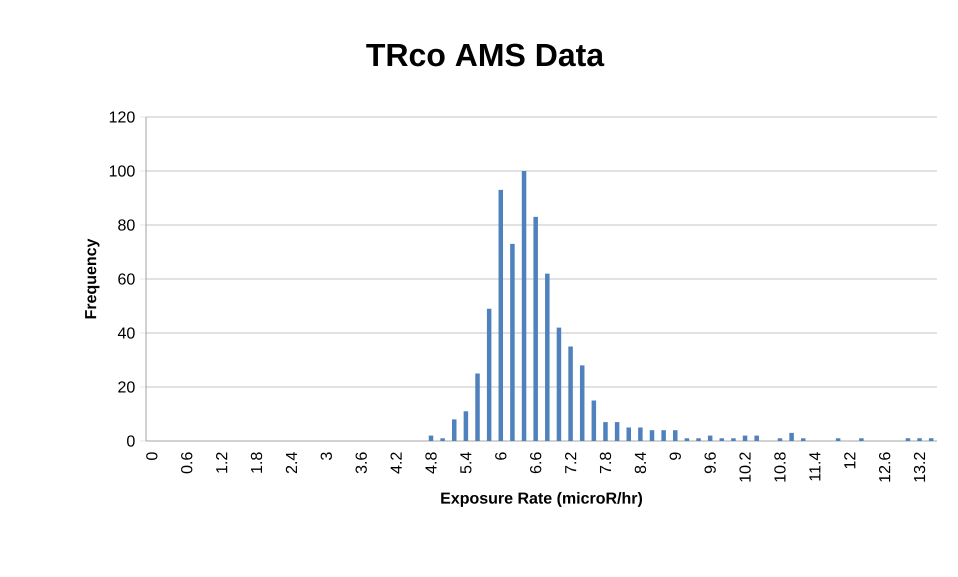 The width and height of the screenshot is (958, 577). What do you see at coordinates (536, 463) in the screenshot?
I see `x-tick-label: 6.6` at bounding box center [536, 463].